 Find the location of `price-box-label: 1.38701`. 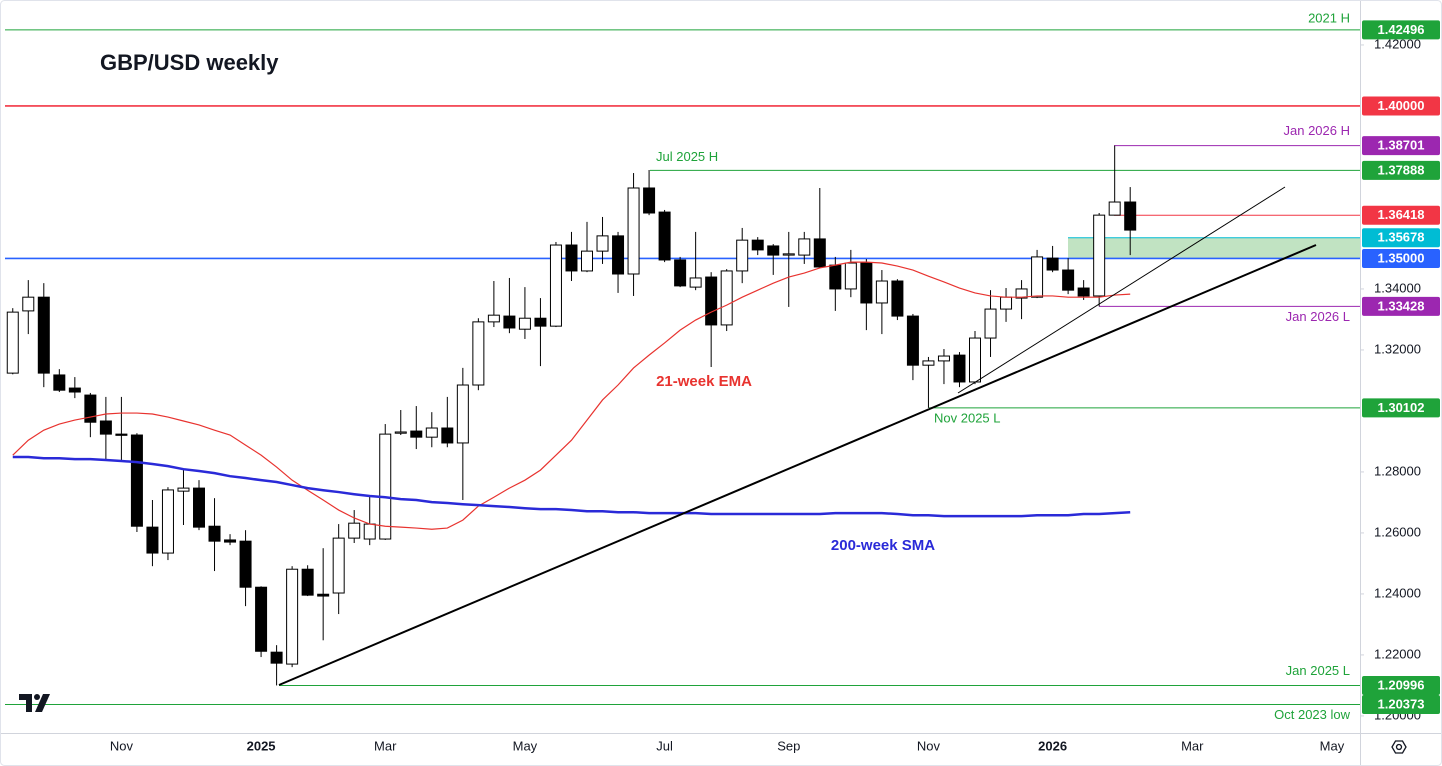

price-box-label: 1.38701 is located at coordinates (1401, 145).